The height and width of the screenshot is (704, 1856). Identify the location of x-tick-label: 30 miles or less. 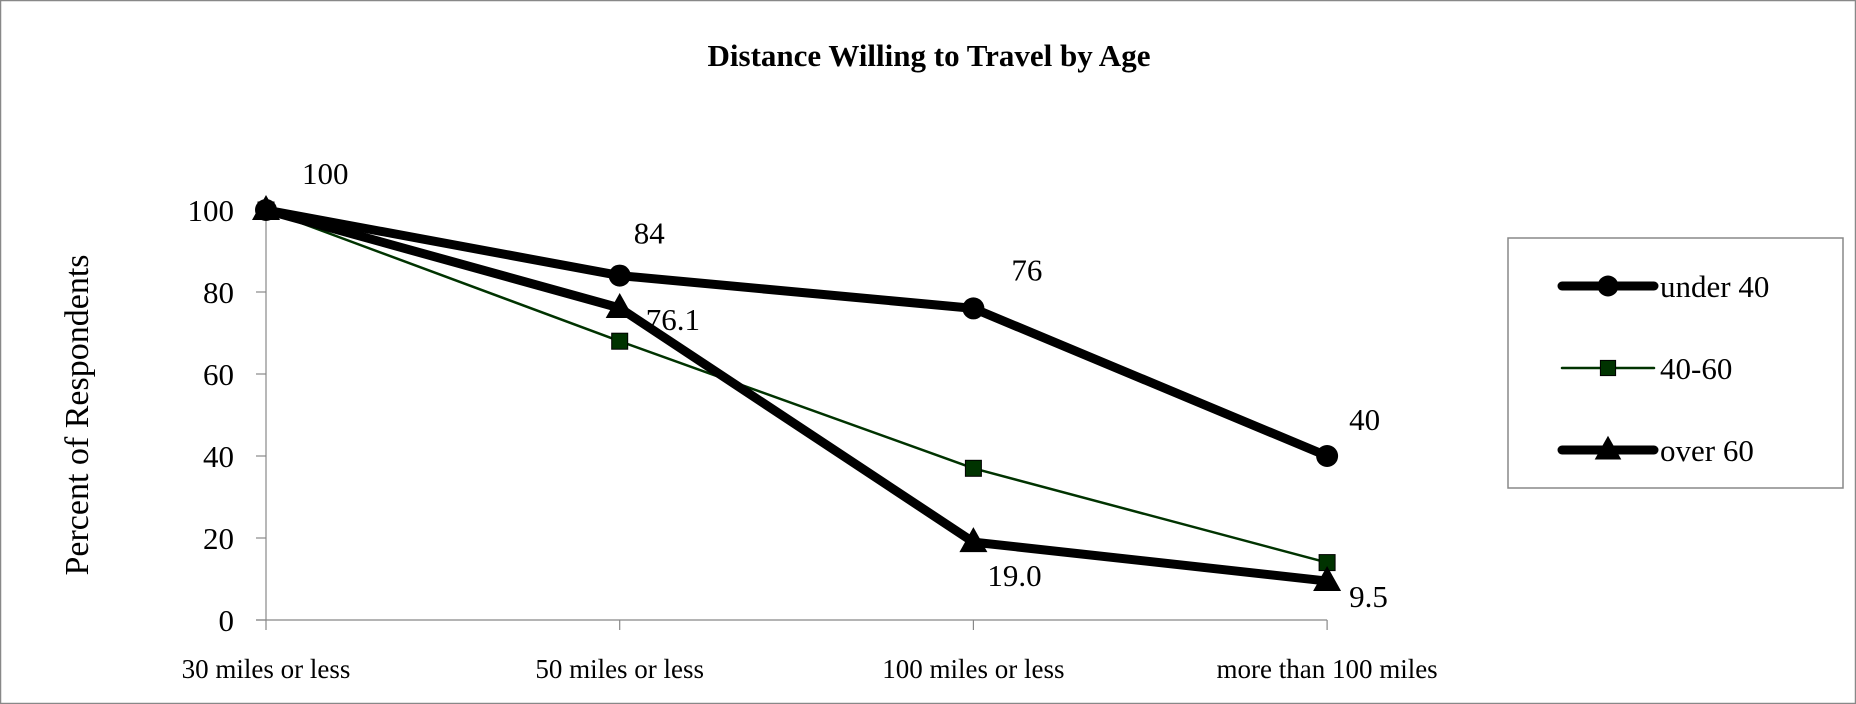
(266, 669).